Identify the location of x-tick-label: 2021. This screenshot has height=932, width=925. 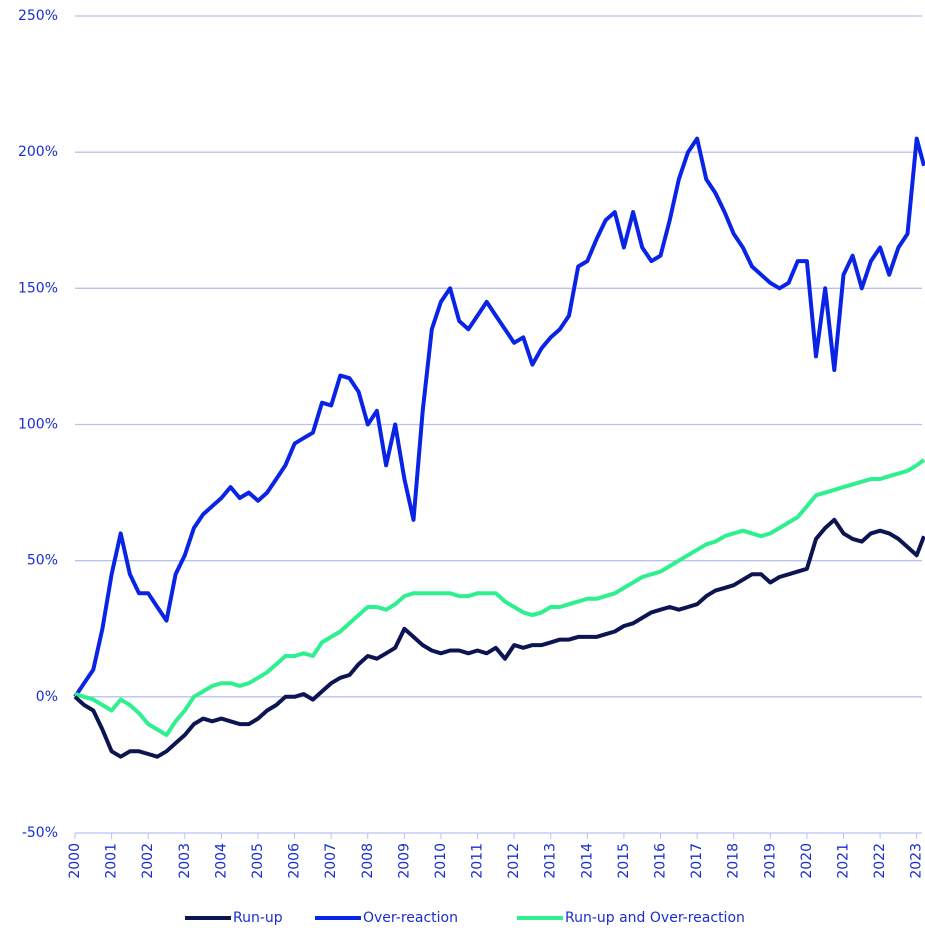
(843, 861).